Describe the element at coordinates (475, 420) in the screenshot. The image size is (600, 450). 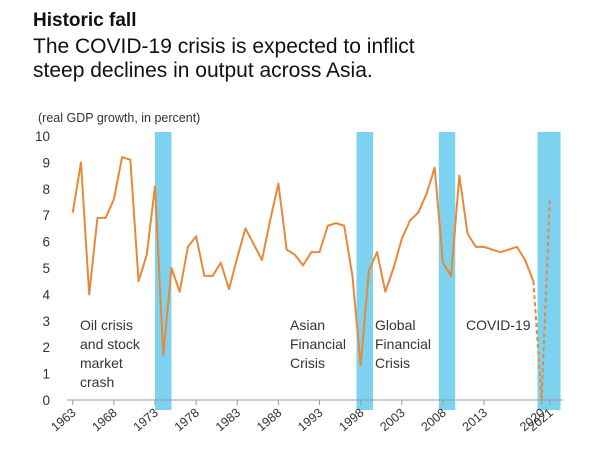
I see `x-tick-label: 2013` at that location.